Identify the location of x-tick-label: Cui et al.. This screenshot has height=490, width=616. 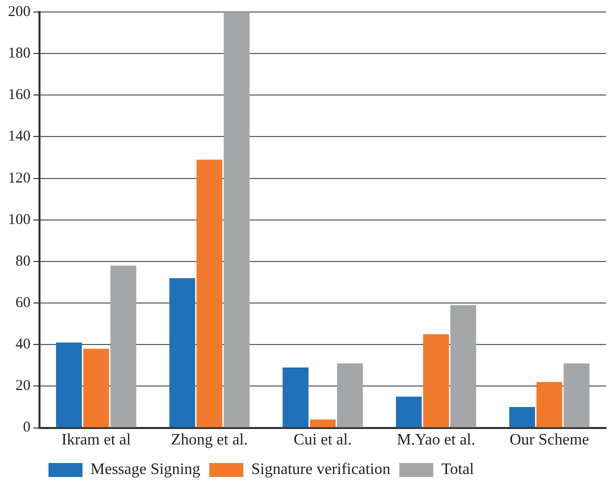
(323, 440).